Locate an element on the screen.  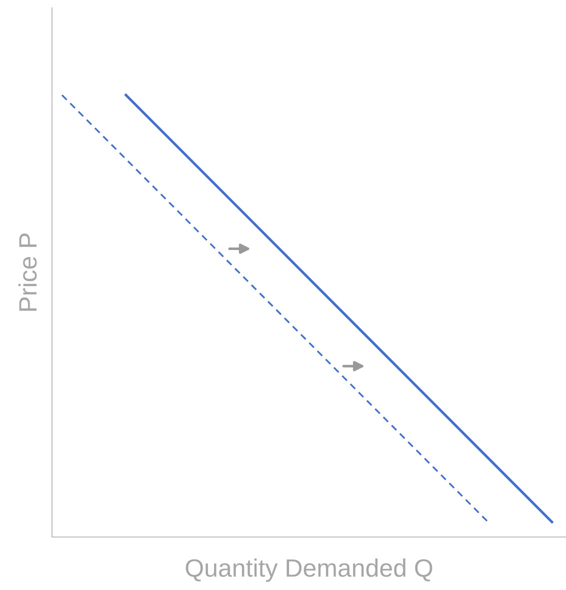
y-axis-title: Price P is located at coordinates (27, 272).